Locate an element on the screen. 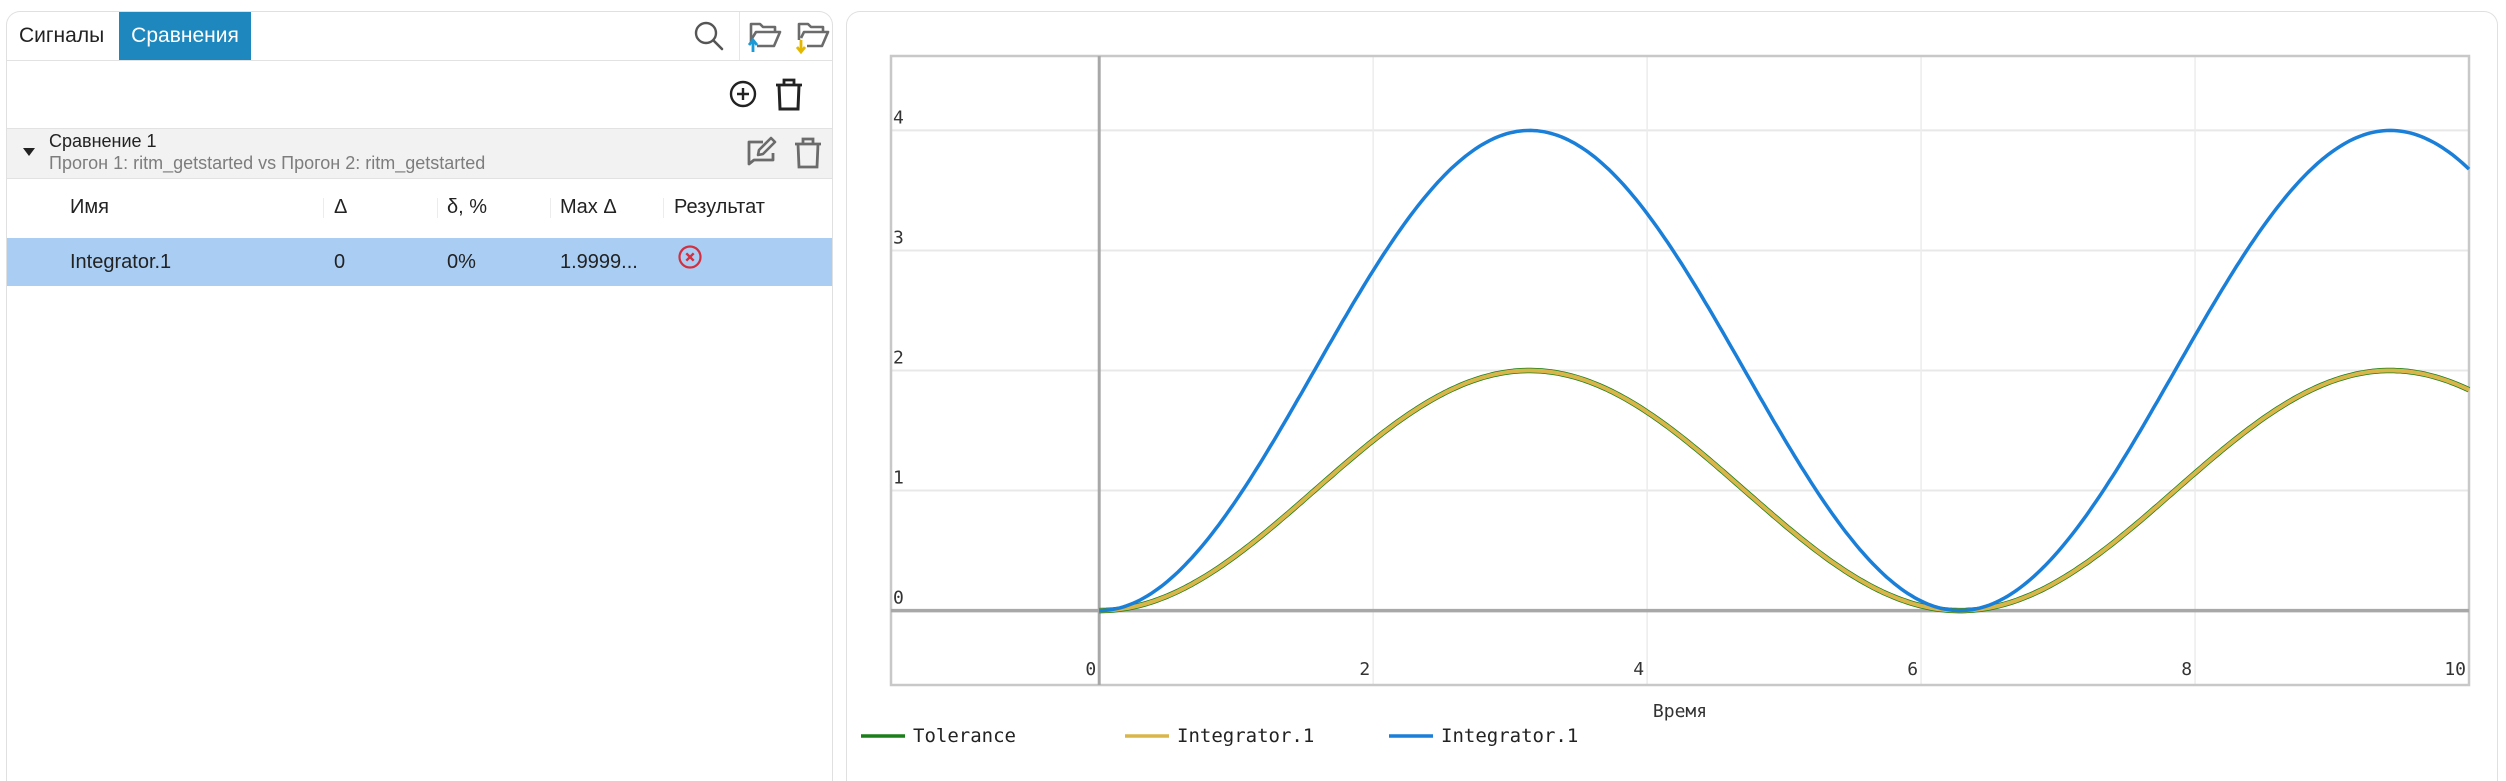 This screenshot has height=781, width=2506. delete-comparison-icon is located at coordinates (808, 153).